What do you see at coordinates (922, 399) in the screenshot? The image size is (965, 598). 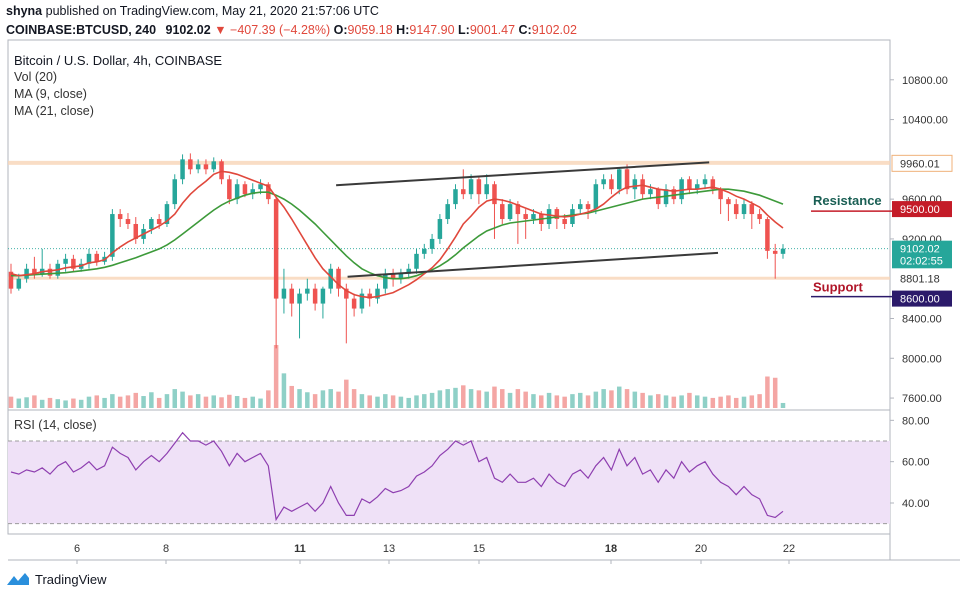 I see `price-tick-label: 7600.00` at bounding box center [922, 399].